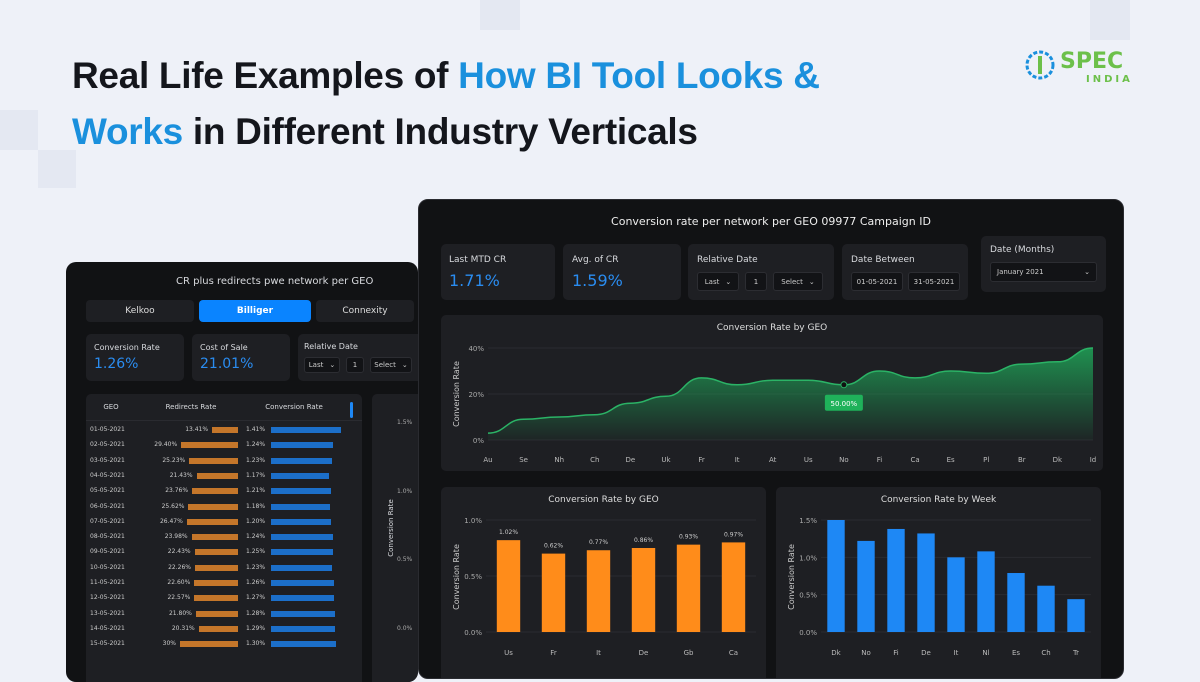  I want to click on conversion-value: 1.18%, so click(256, 506).